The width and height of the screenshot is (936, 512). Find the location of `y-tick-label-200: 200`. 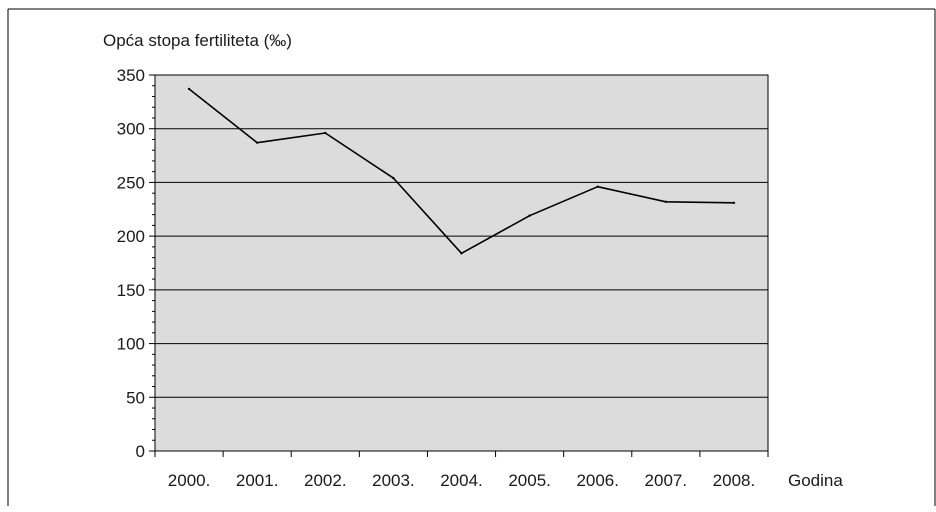

y-tick-label-200: 200 is located at coordinates (131, 236).